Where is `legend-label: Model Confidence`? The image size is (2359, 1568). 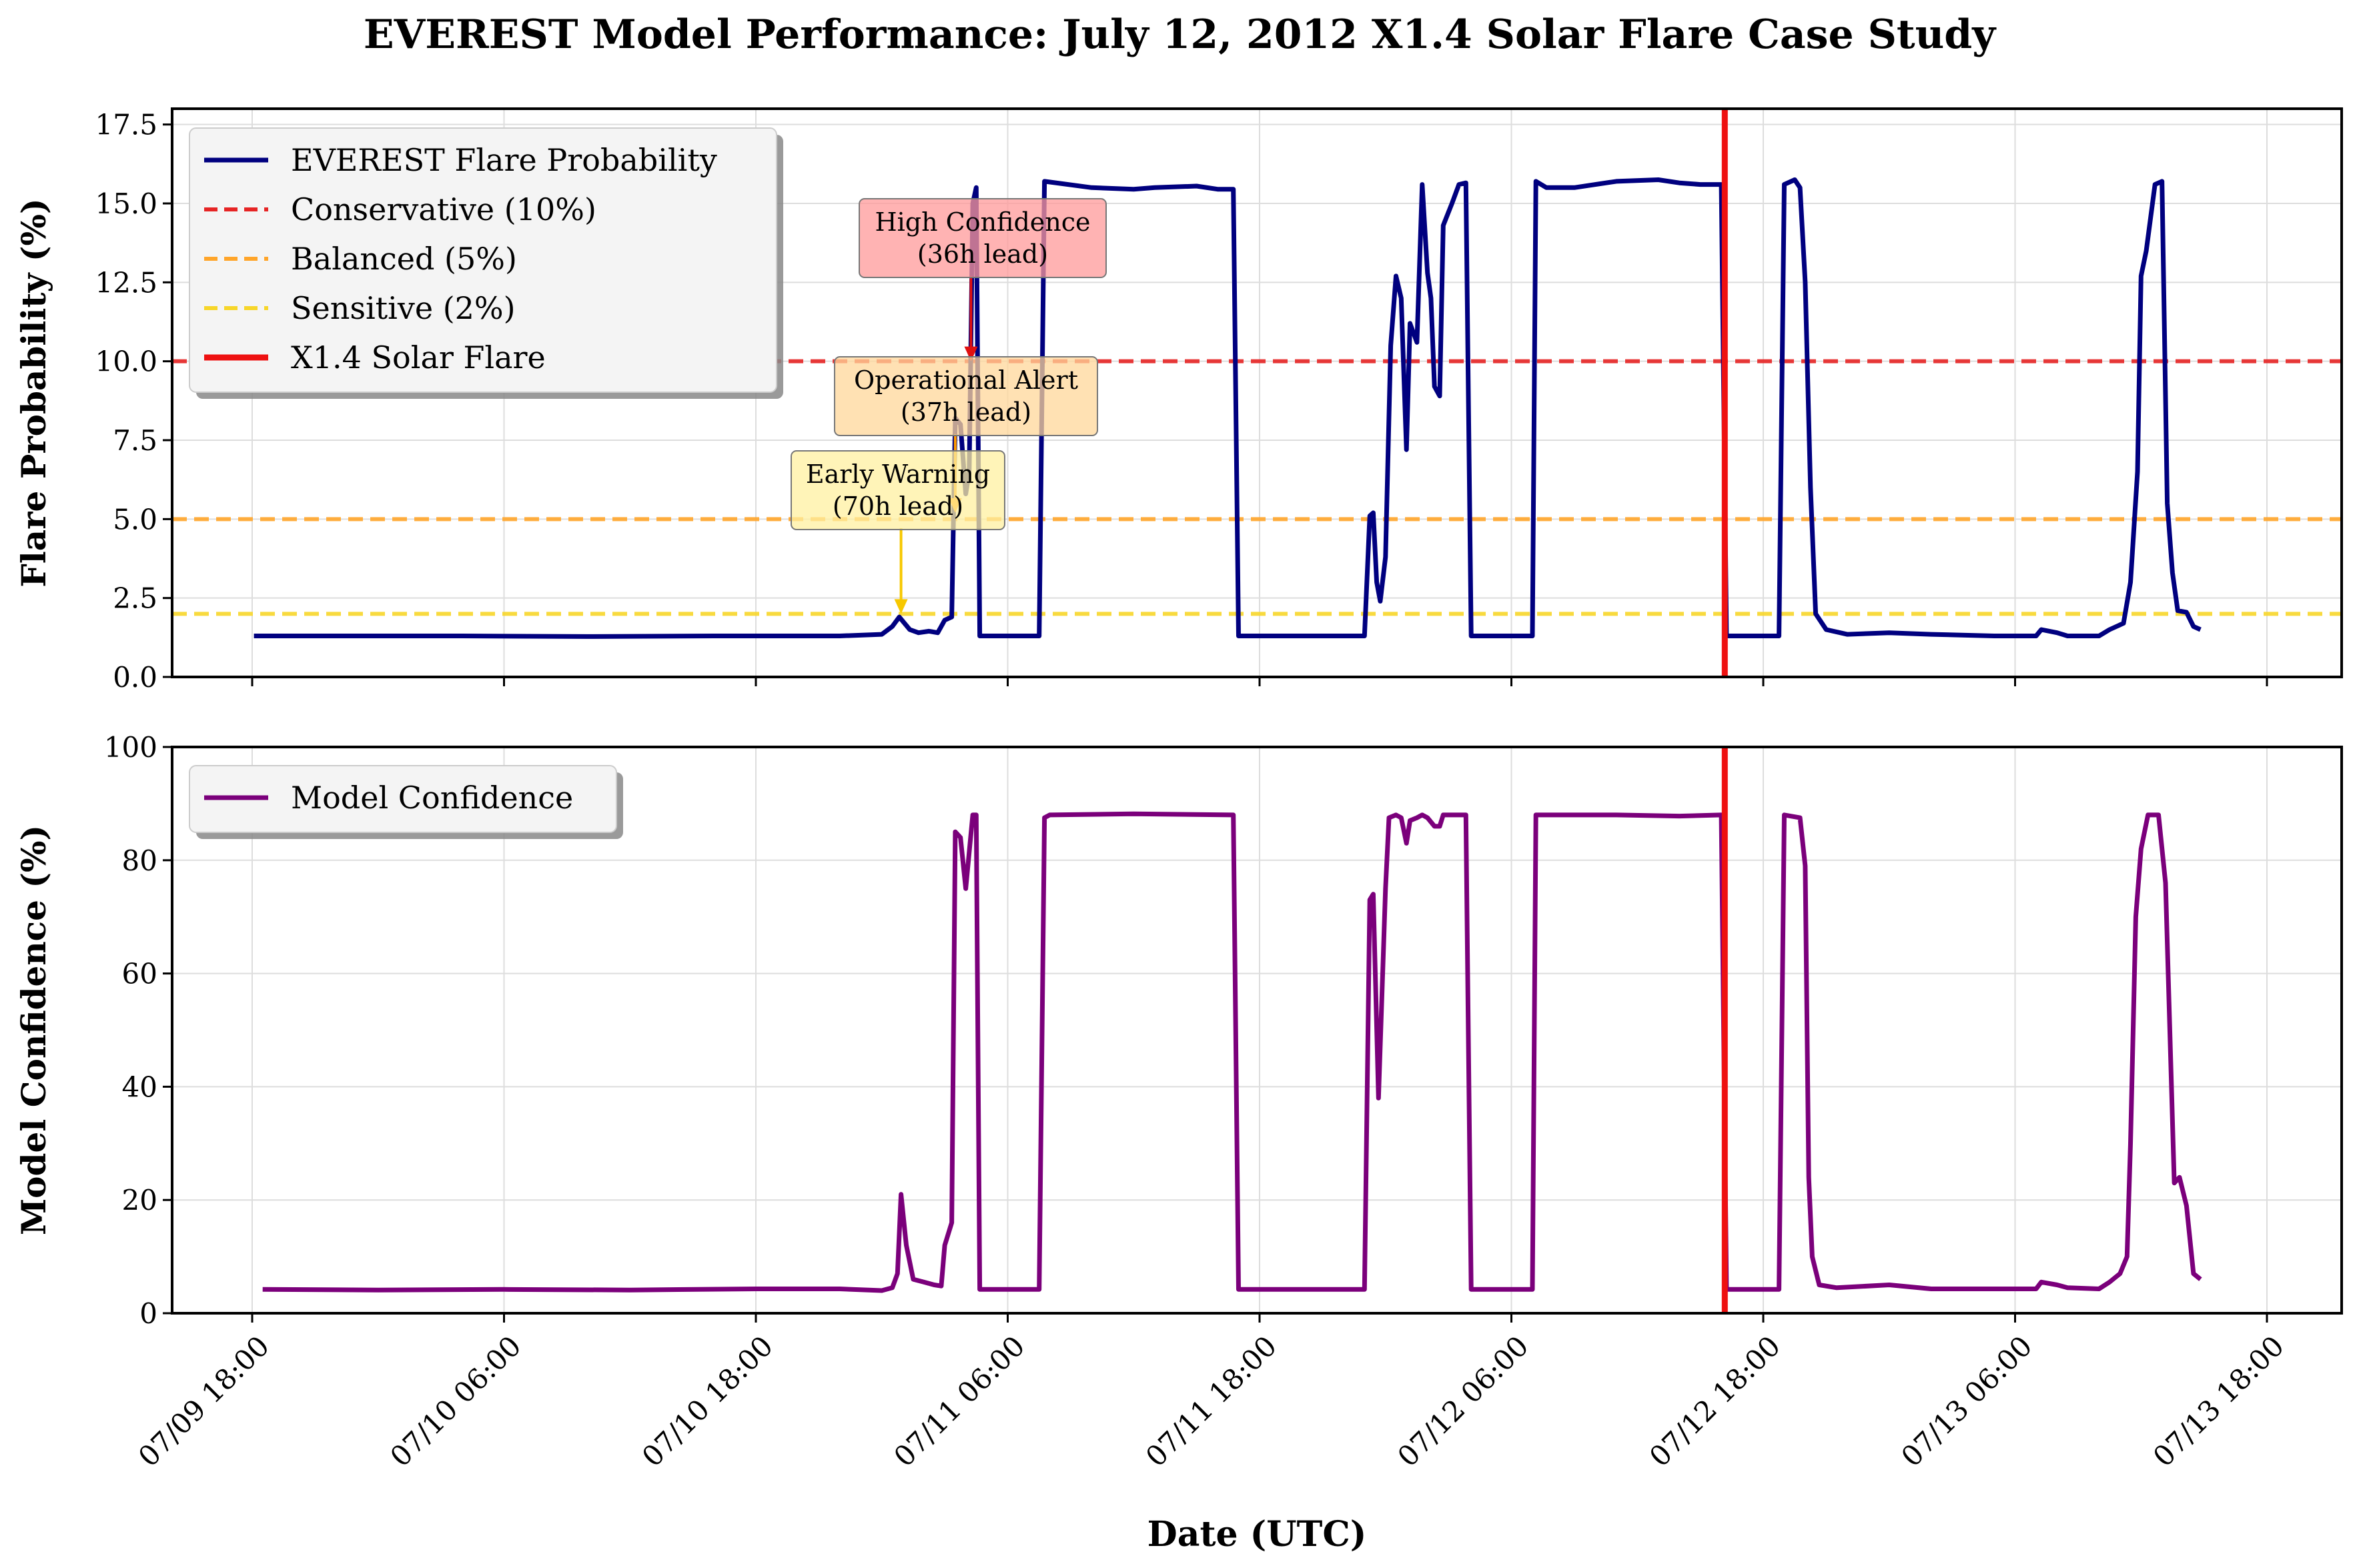 legend-label: Model Confidence is located at coordinates (432, 798).